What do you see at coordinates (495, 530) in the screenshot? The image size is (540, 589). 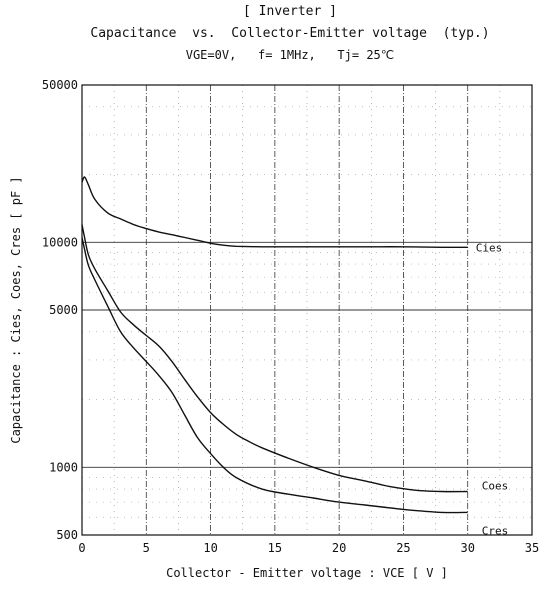 I see `series-label-cres: Cres` at bounding box center [495, 530].